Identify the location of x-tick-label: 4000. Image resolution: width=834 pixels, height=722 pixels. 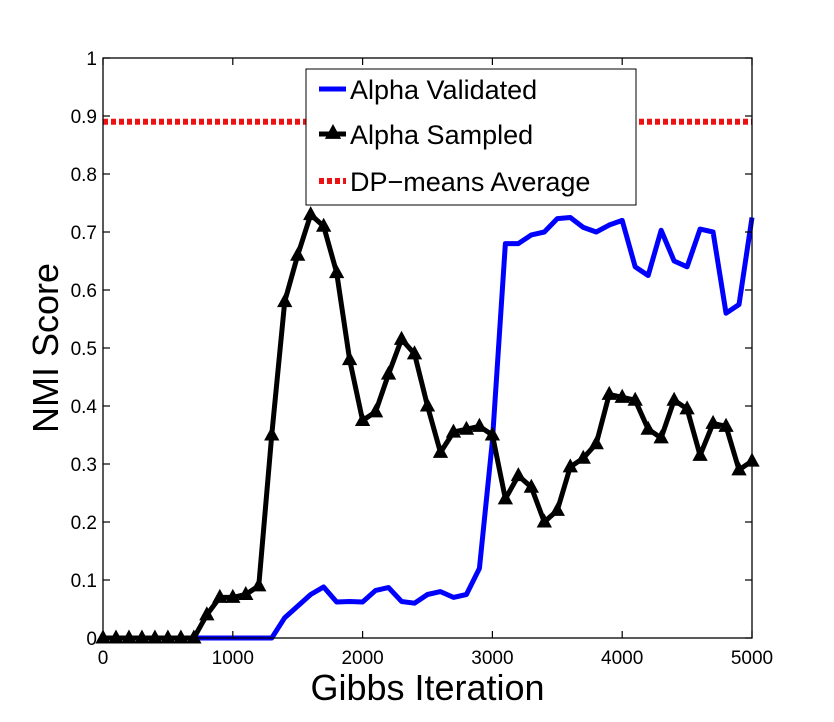
(622, 658).